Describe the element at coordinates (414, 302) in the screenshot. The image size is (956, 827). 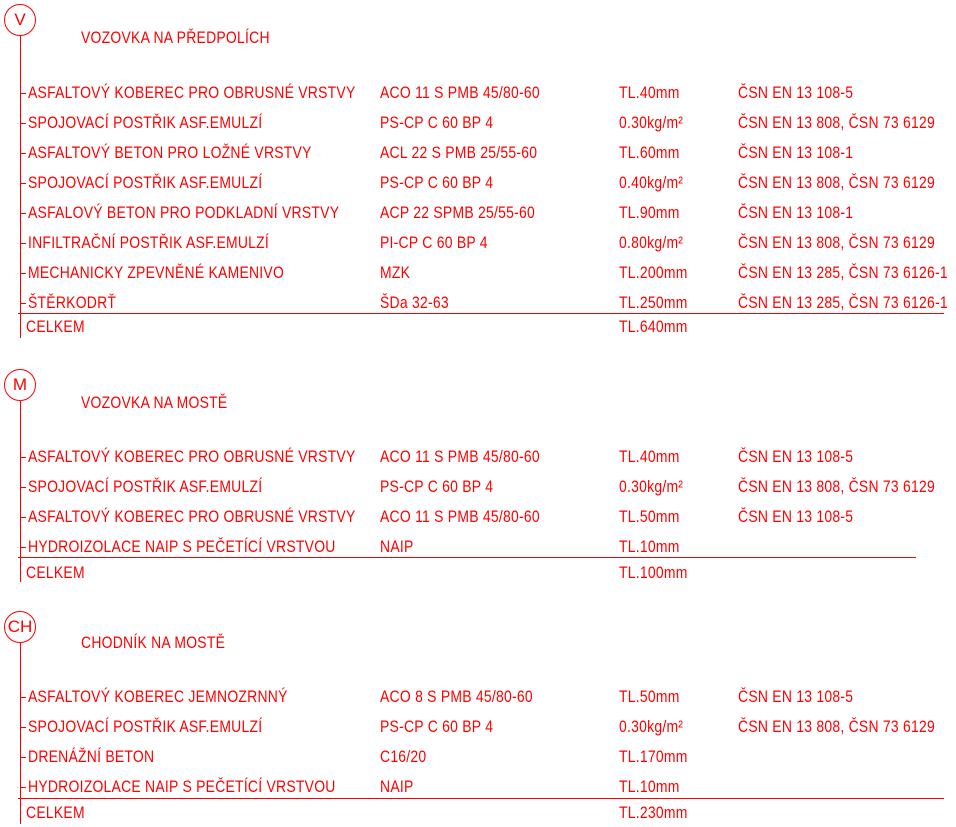
I see `layer-material: ŠDa 32-63` at that location.